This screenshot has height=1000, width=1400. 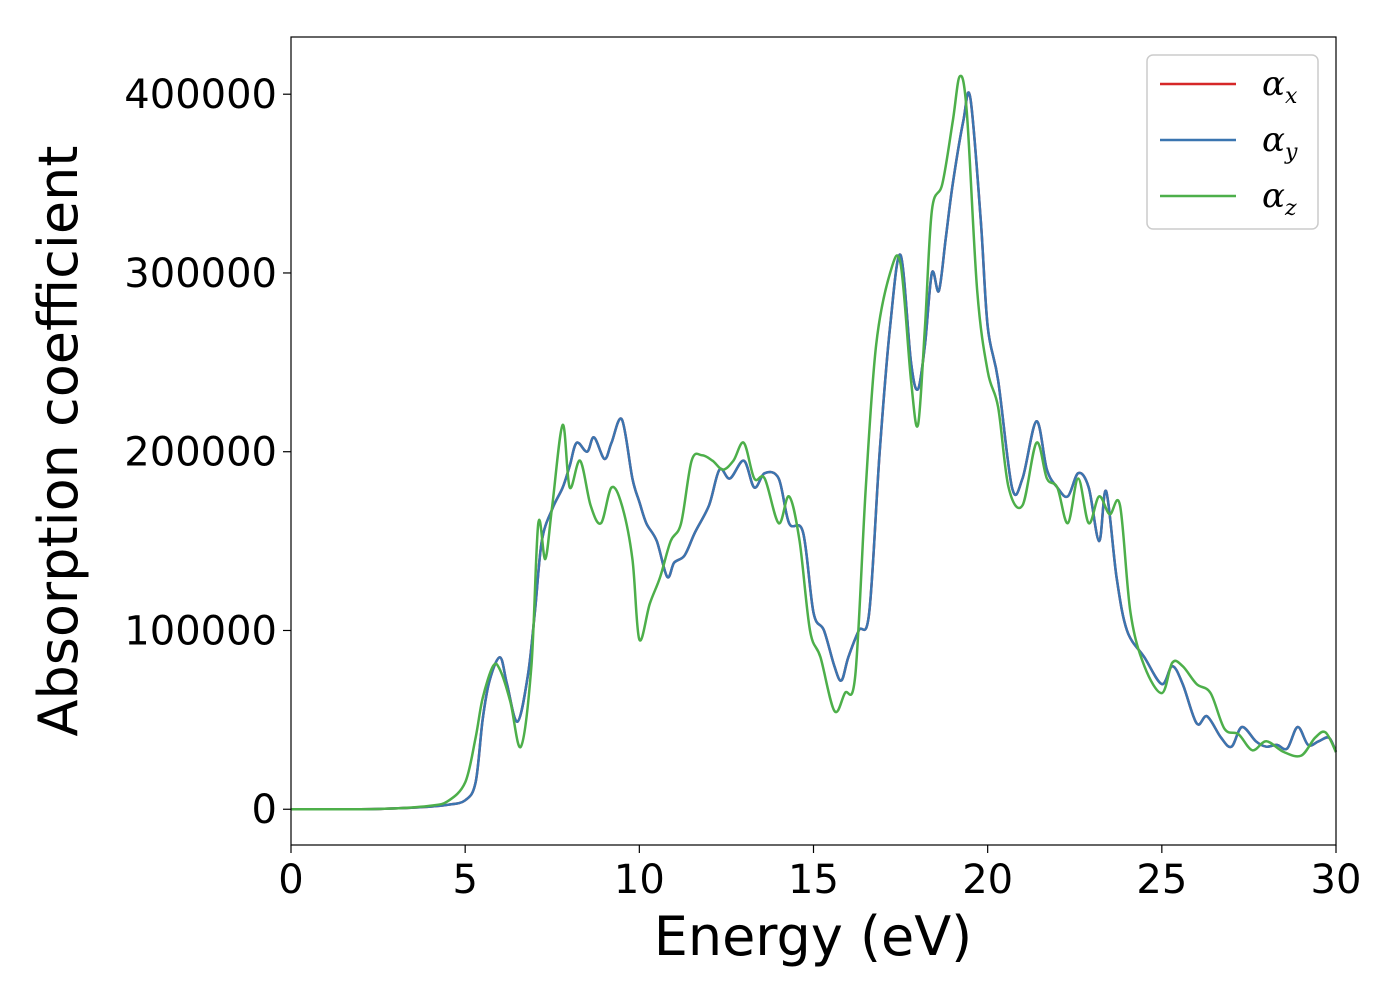 I want to click on legend-label-y: αy, so click(x=1280, y=142).